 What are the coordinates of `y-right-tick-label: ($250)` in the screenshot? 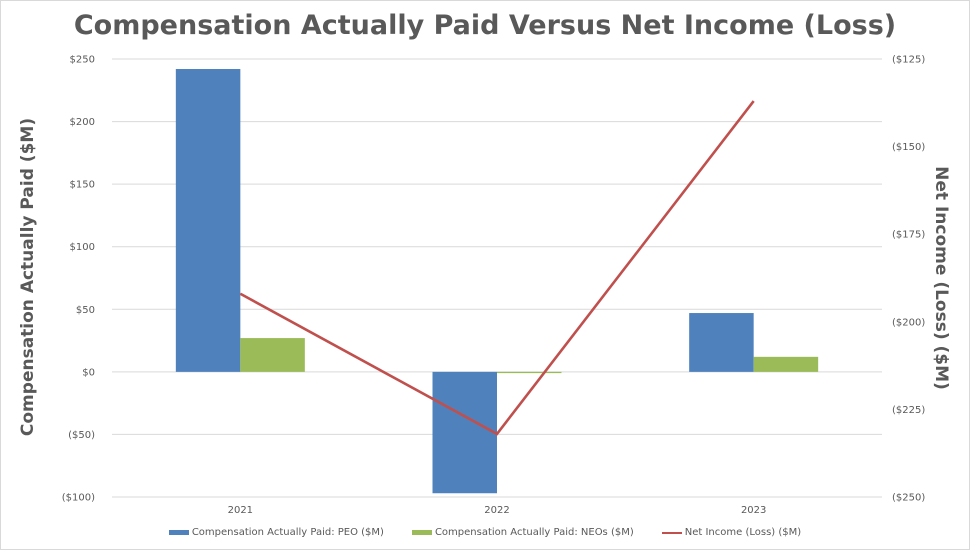 It's located at (908, 498).